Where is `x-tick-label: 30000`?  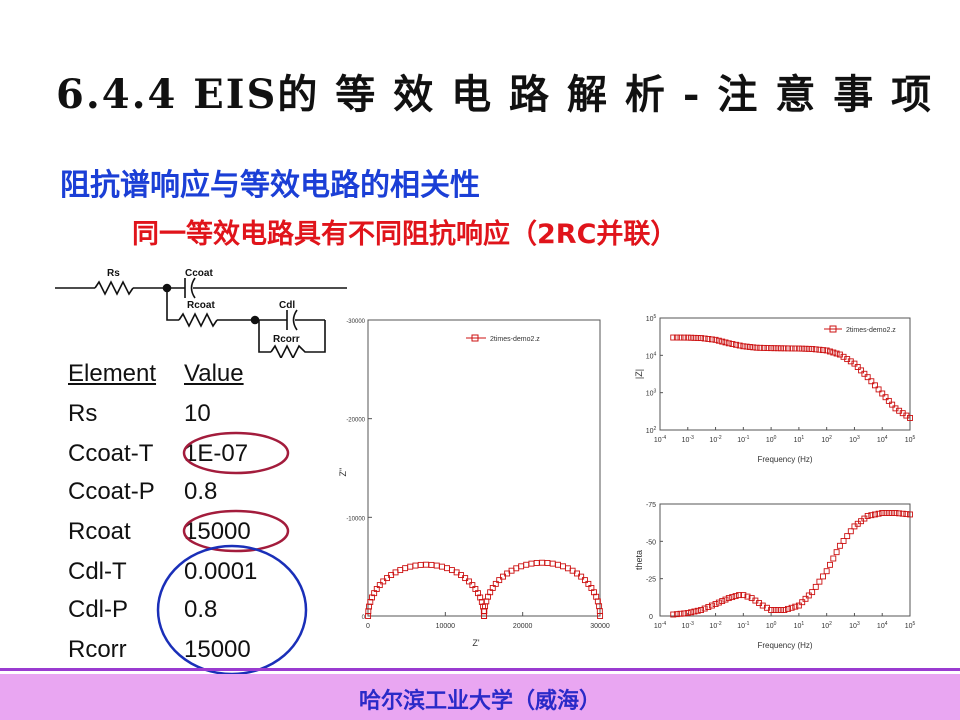
x-tick-label: 30000 is located at coordinates (600, 626).